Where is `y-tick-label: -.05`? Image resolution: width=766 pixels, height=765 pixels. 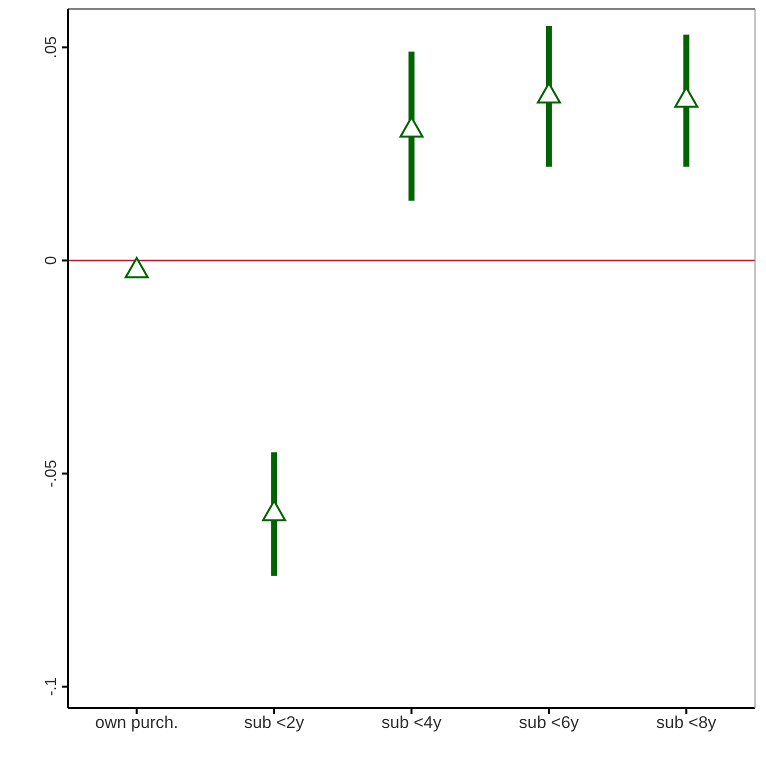
y-tick-label: -.05 is located at coordinates (51, 474).